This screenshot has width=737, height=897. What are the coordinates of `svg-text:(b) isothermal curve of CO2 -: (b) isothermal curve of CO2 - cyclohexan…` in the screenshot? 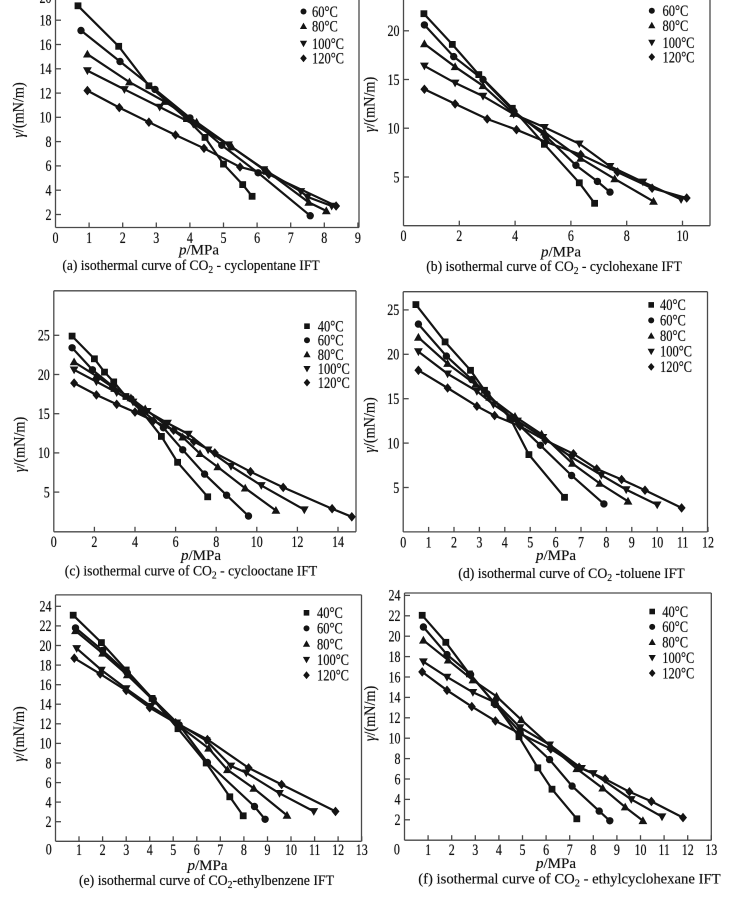 It's located at (554, 268).